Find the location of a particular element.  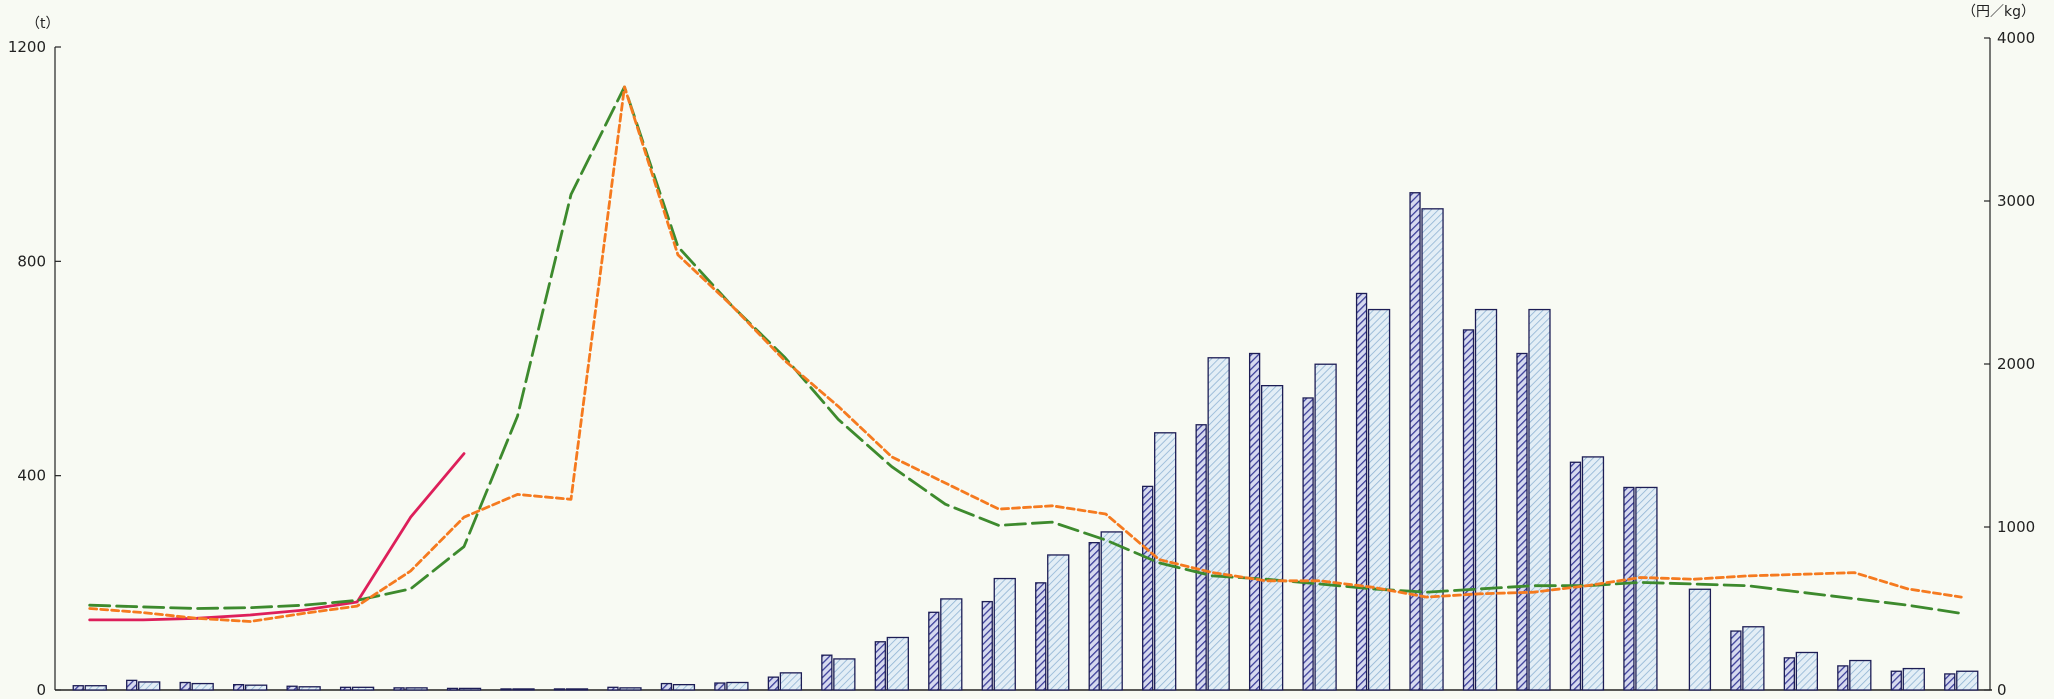

left-axis-tick-label: 400 is located at coordinates (31, 476).